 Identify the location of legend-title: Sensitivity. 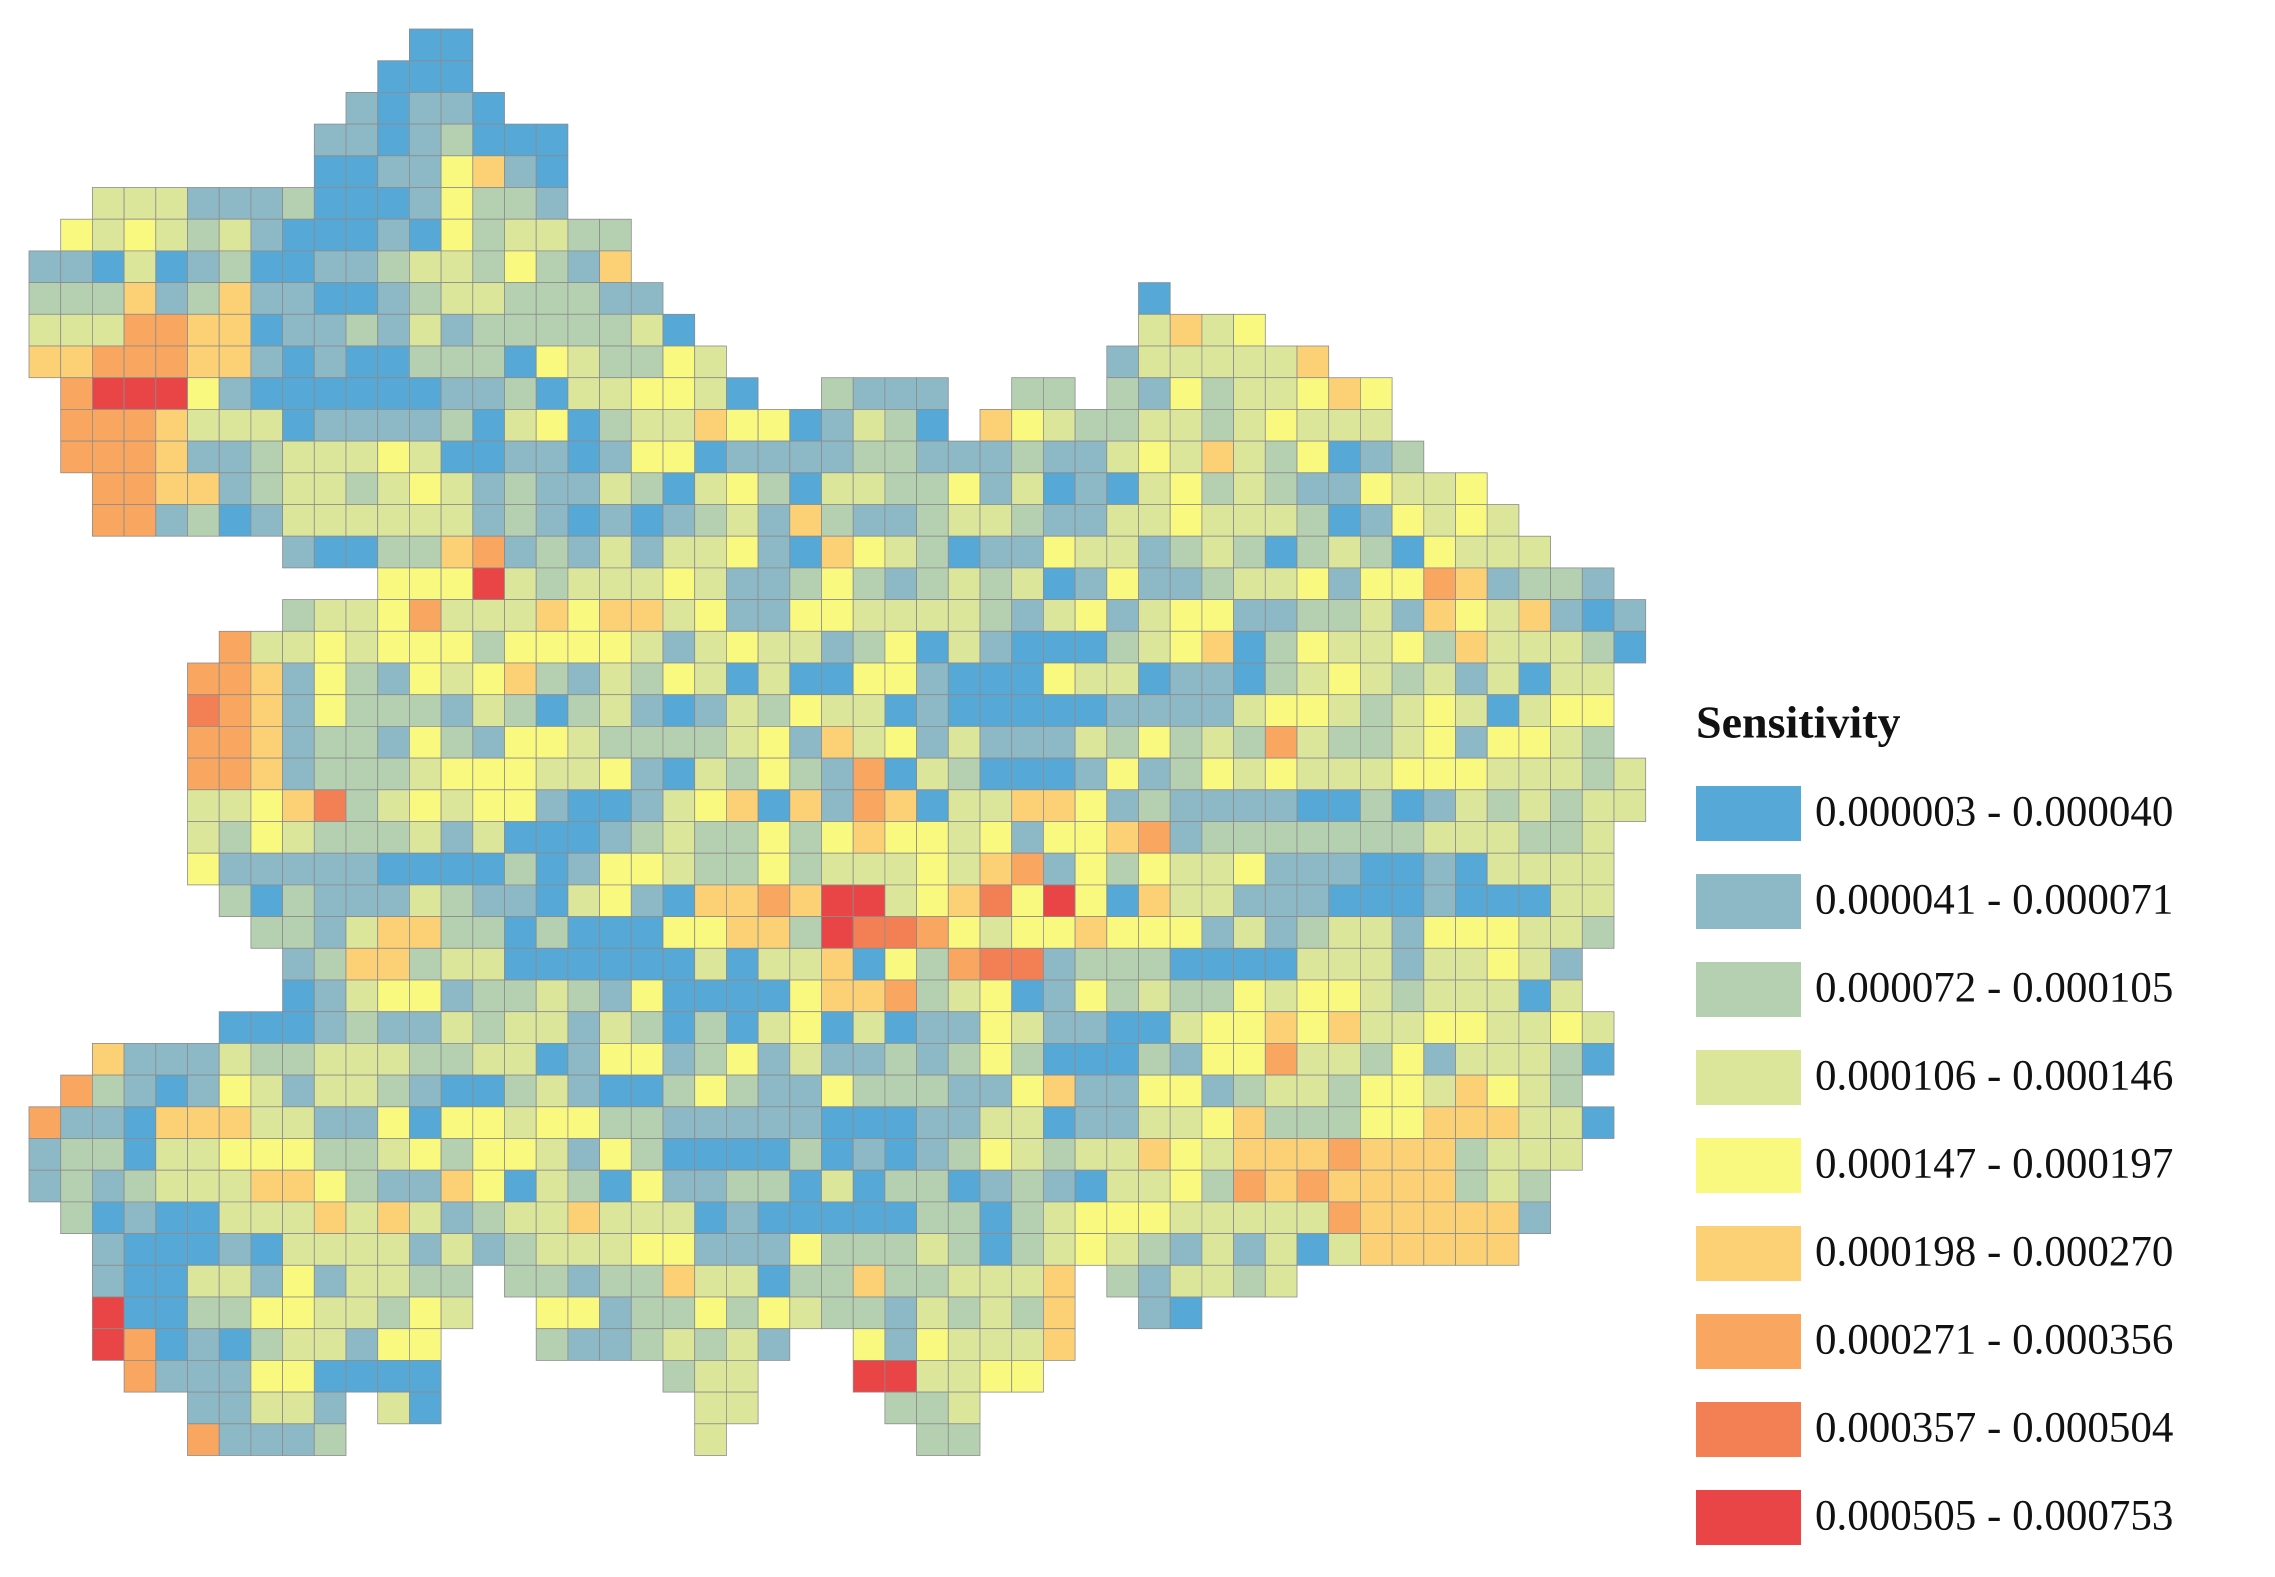
(1798, 722).